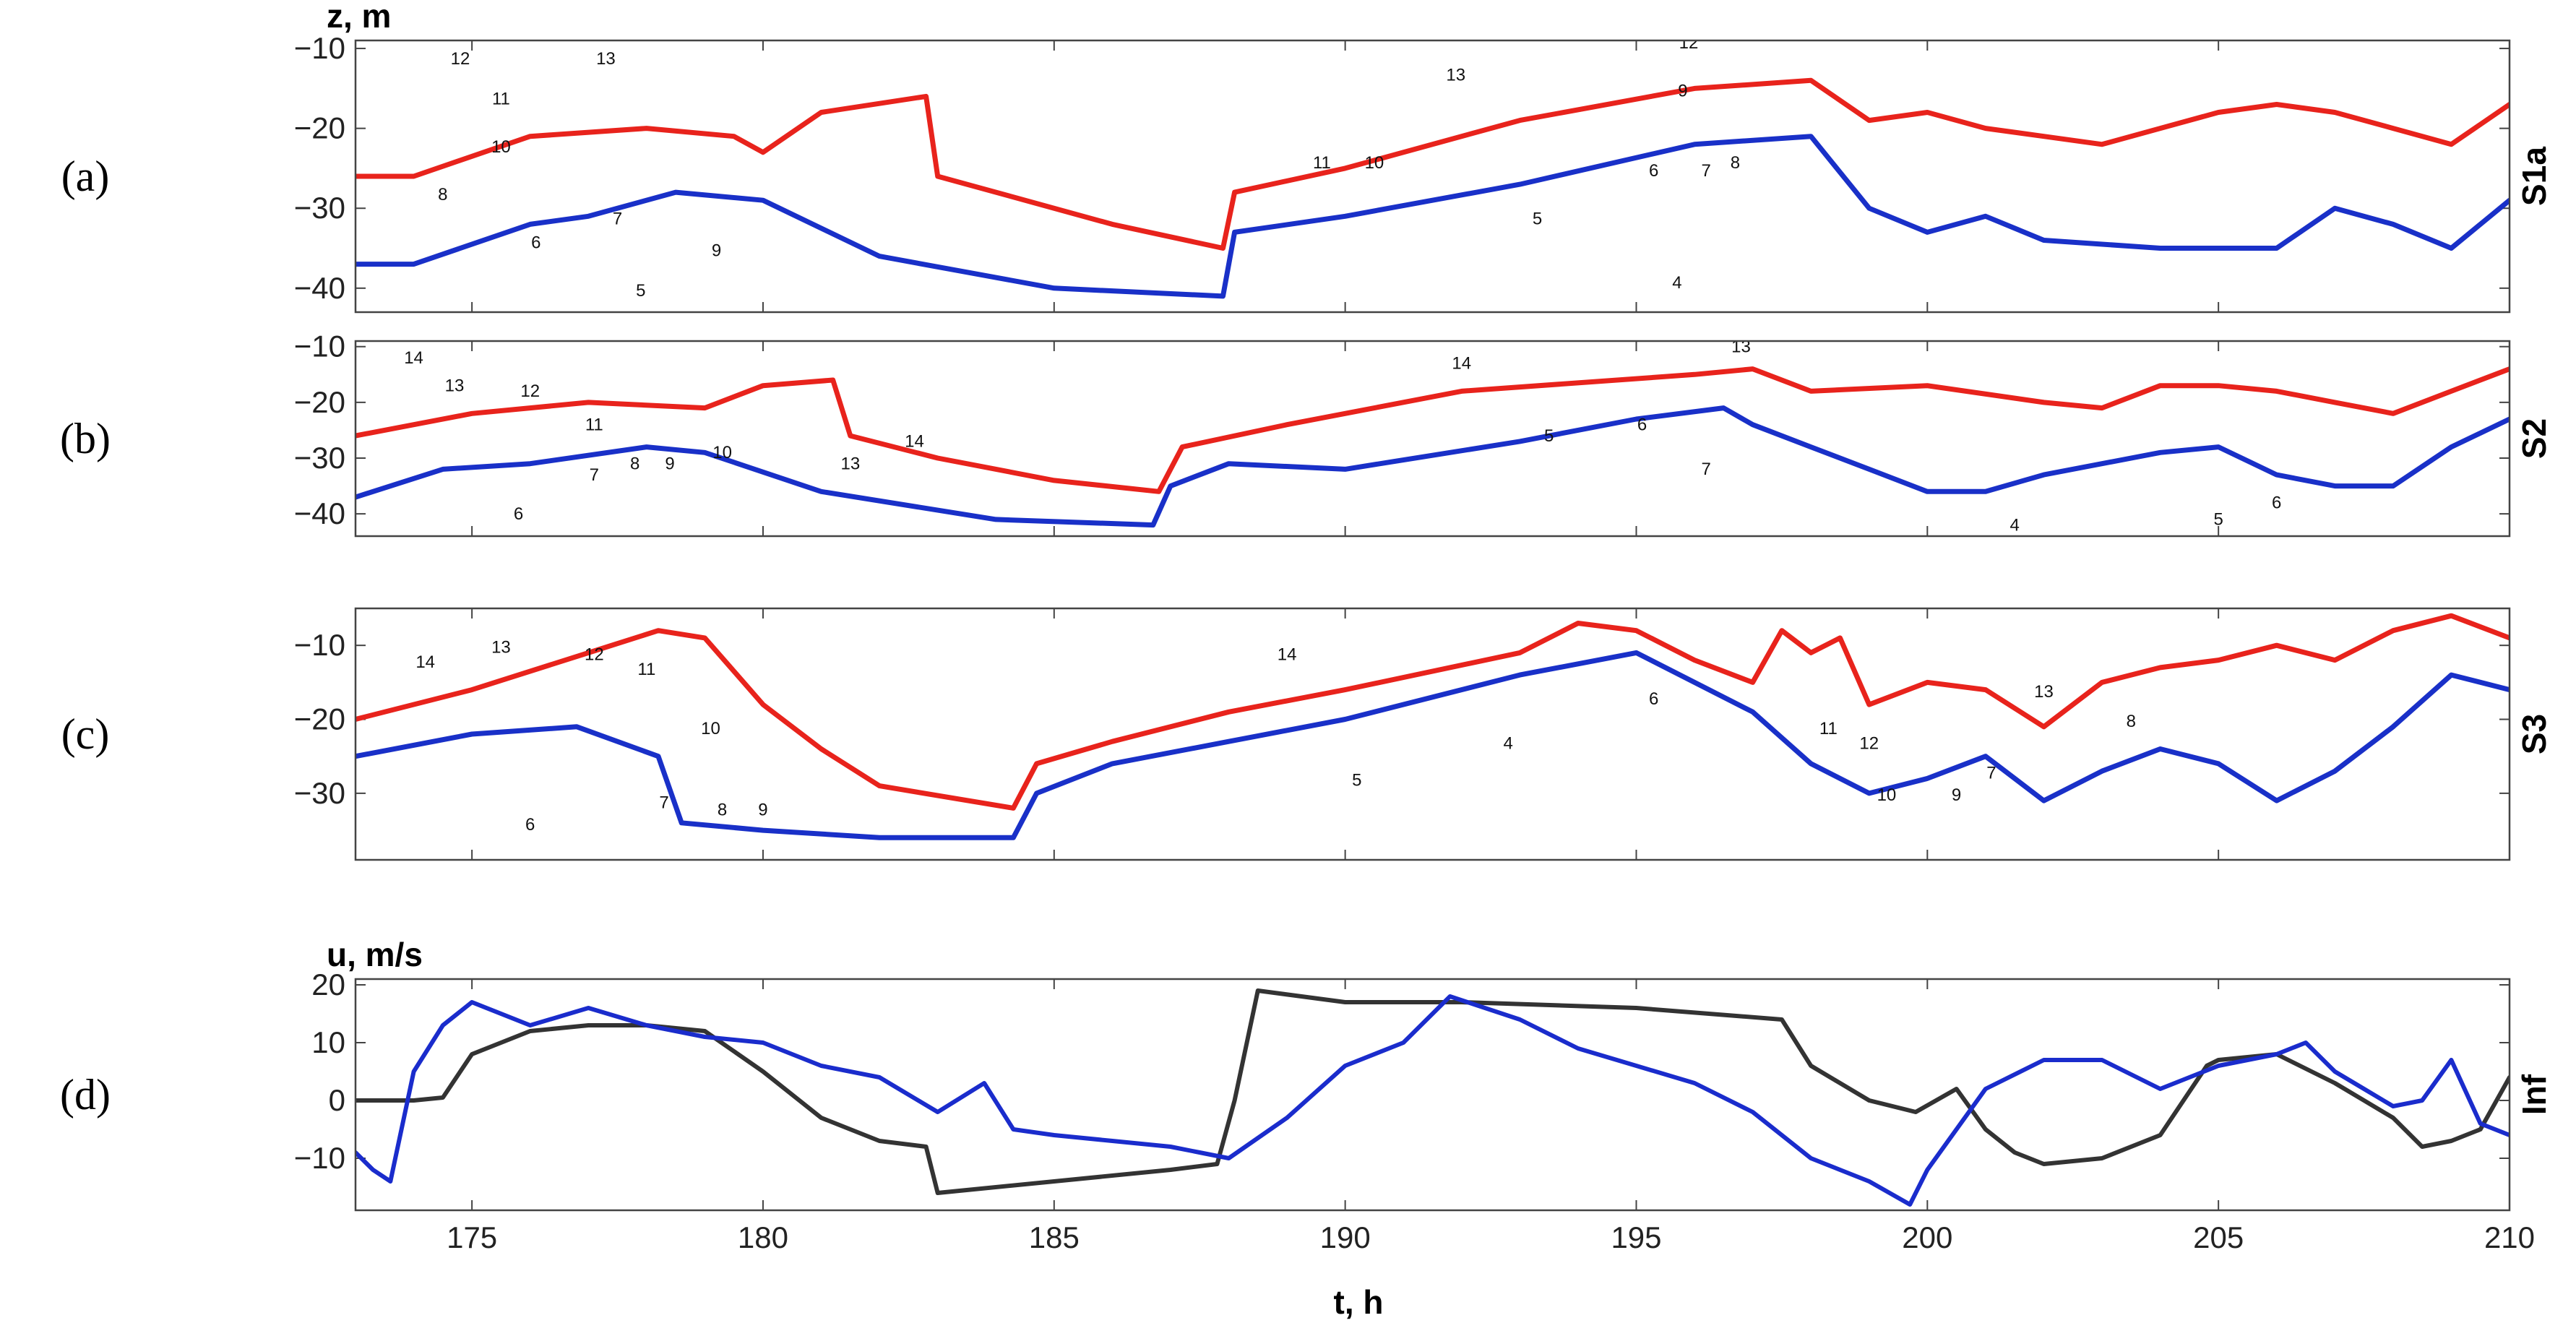 The width and height of the screenshot is (2576, 1323). I want to click on x-tick-label: 175, so click(472, 1237).